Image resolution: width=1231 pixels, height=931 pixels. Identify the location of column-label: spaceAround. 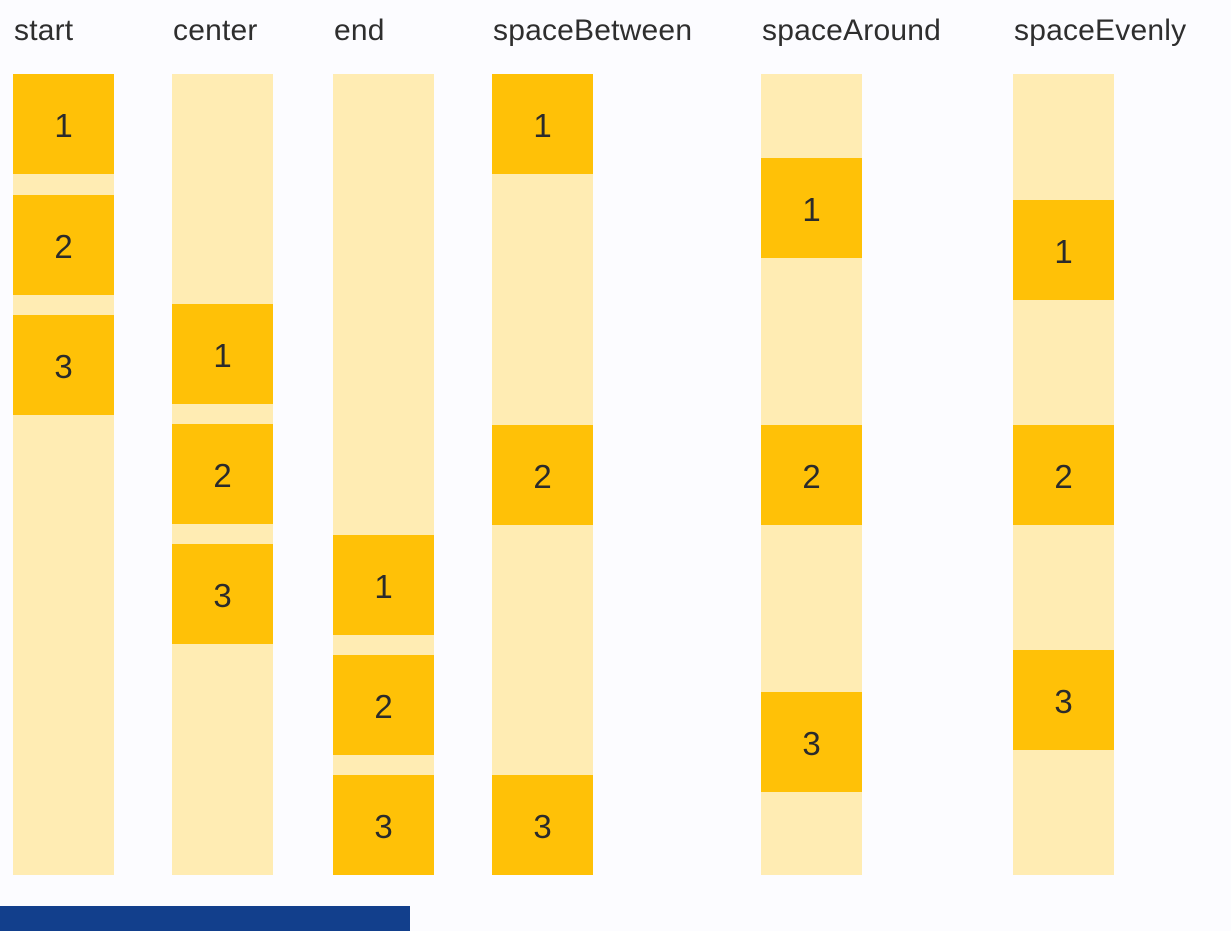
(851, 30).